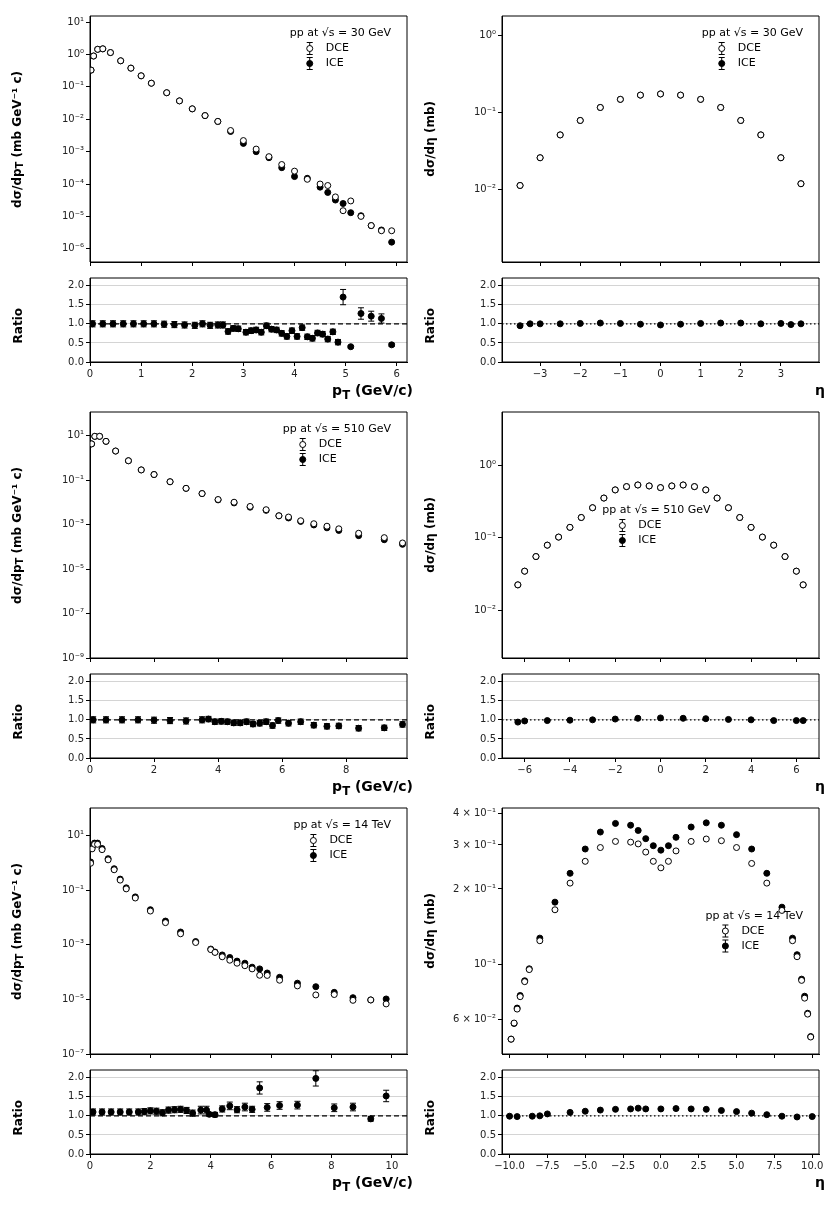  I want to click on x-tick-label: 7.5, so click(774, 1165).